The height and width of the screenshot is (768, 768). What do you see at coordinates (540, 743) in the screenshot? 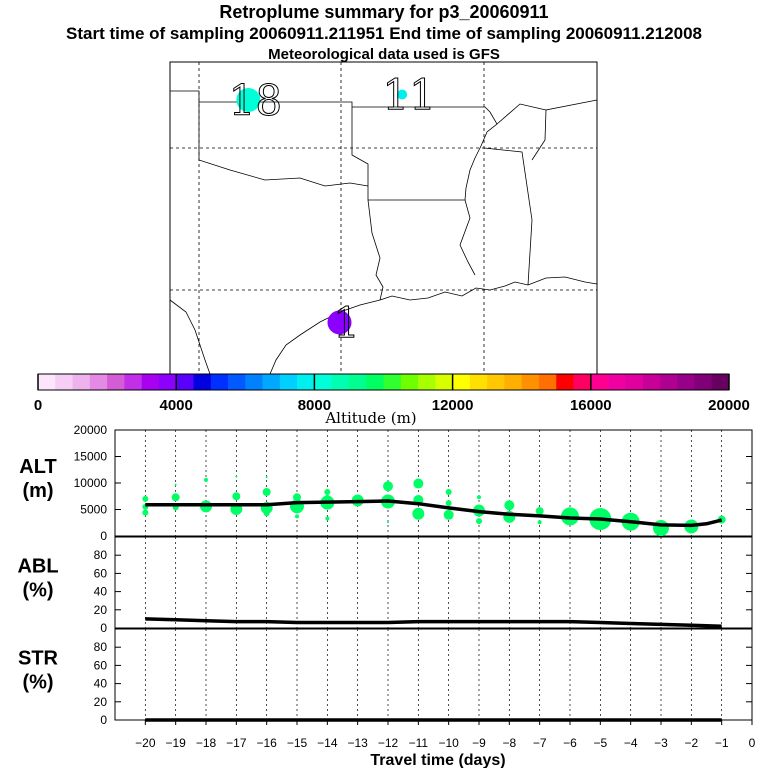
I see `x-tick-label: −7` at bounding box center [540, 743].